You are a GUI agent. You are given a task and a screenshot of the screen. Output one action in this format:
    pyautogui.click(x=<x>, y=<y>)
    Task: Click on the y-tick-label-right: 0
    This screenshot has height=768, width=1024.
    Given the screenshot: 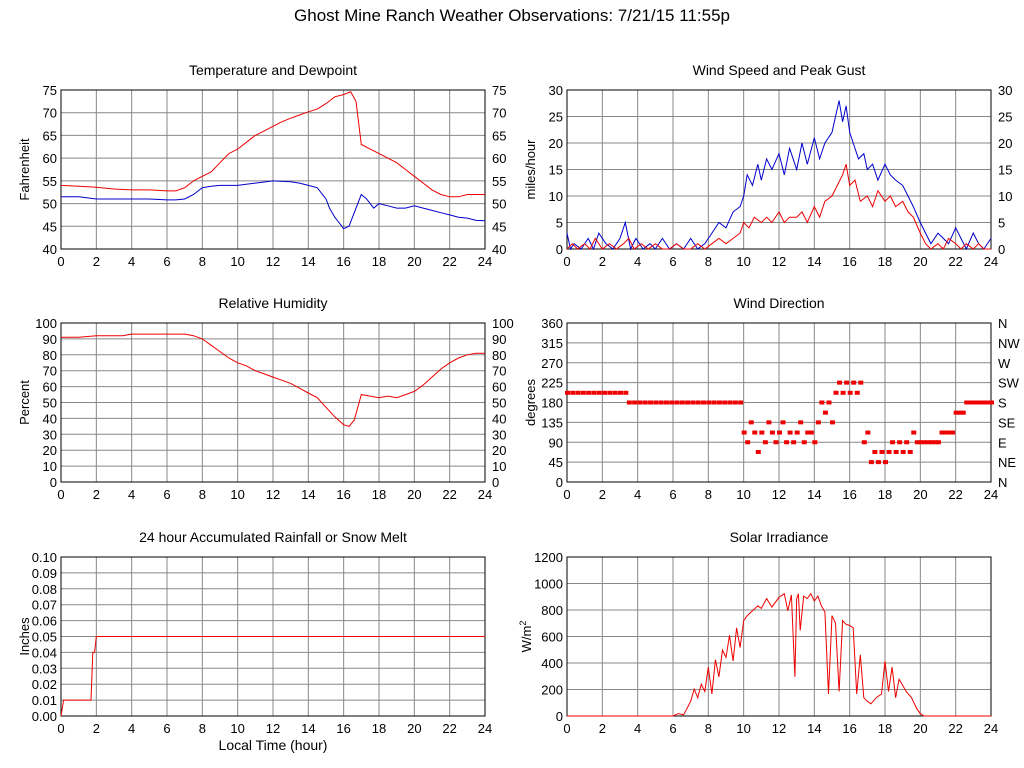 What is the action you would take?
    pyautogui.click(x=495, y=482)
    